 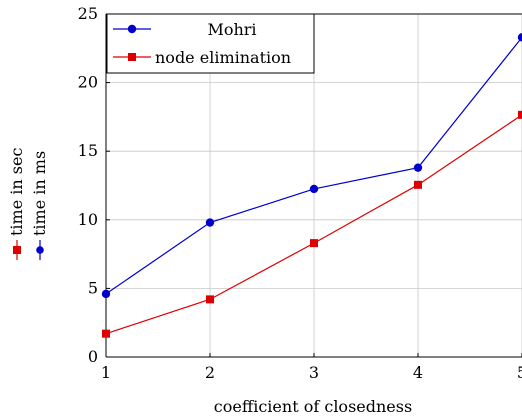 What do you see at coordinates (17, 250) in the screenshot?
I see `y-label-red-square-icon` at bounding box center [17, 250].